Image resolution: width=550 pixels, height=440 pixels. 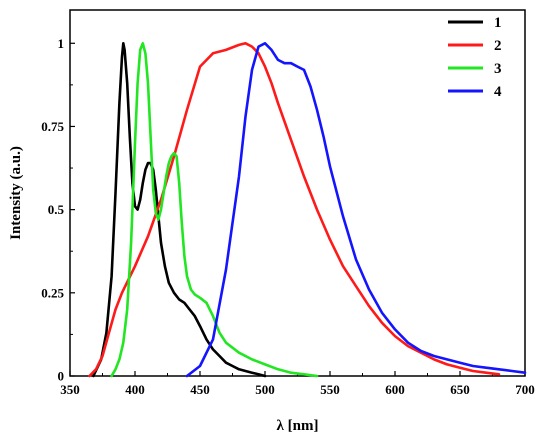 What do you see at coordinates (475, 57) in the screenshot?
I see `legend: 1 2 3 4` at bounding box center [475, 57].